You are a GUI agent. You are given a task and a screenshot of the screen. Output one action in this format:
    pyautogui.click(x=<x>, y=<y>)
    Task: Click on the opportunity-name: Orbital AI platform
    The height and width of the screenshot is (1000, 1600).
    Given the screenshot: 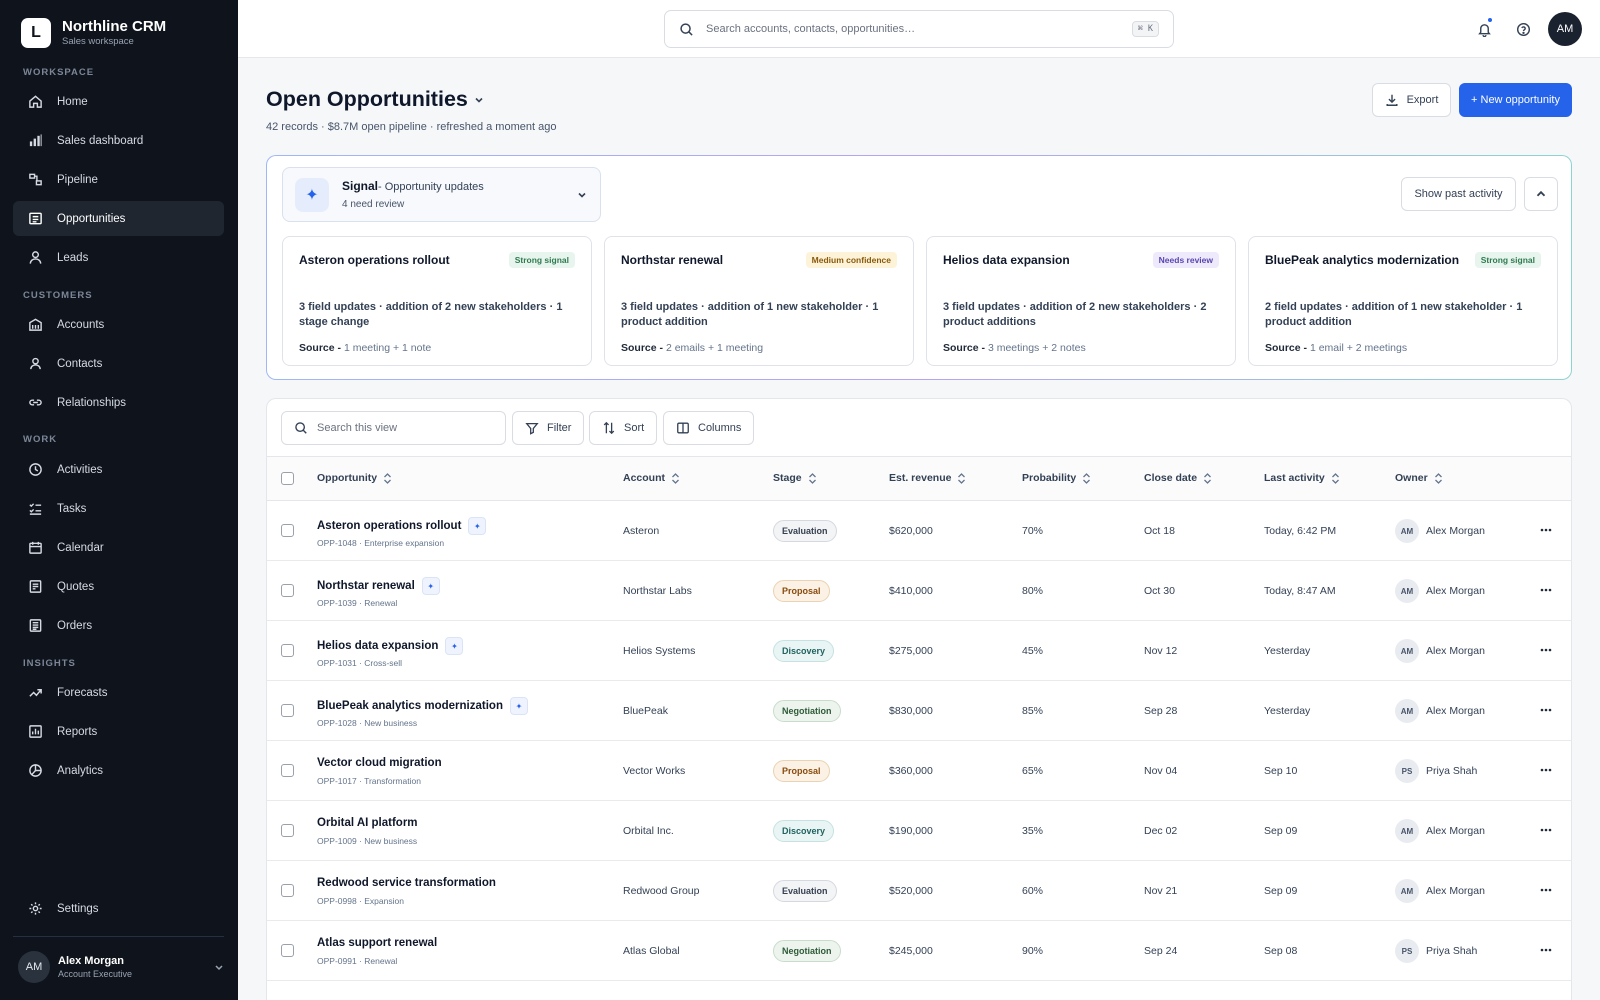 What is the action you would take?
    pyautogui.click(x=367, y=823)
    